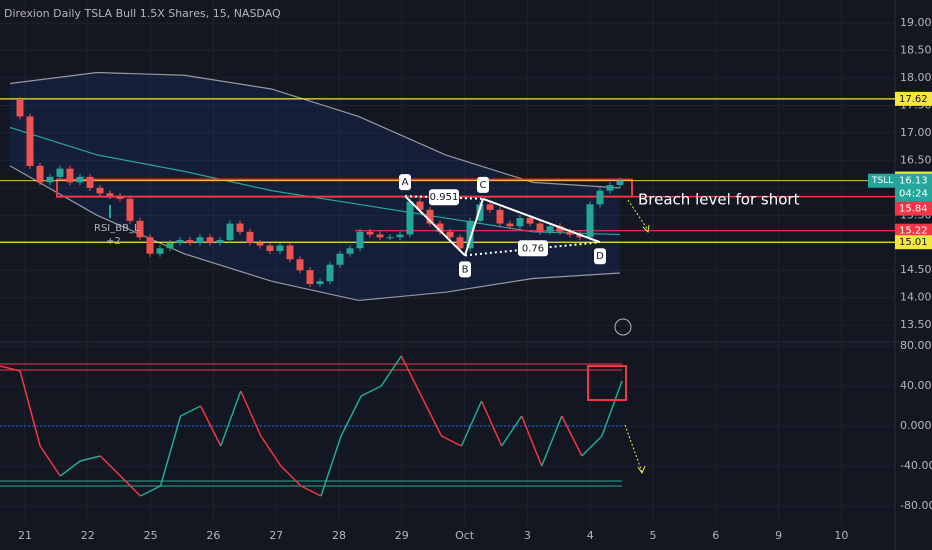  Describe the element at coordinates (916, 505) in the screenshot. I see `y-tick-label: -80.00` at that location.